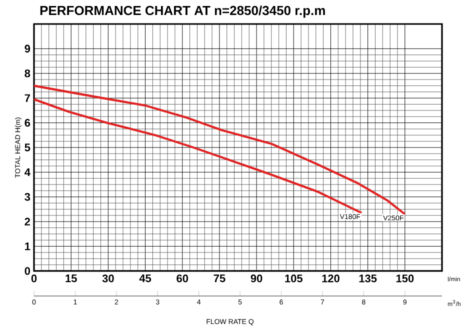 This screenshot has height=331, width=468. What do you see at coordinates (368, 278) in the screenshot?
I see `x-tick-label: 135` at bounding box center [368, 278].